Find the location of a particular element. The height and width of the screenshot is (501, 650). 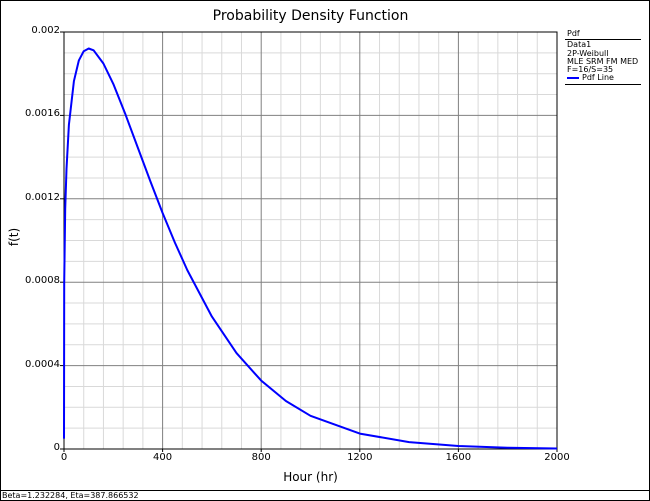

x-tick-label: 0 is located at coordinates (64, 457).